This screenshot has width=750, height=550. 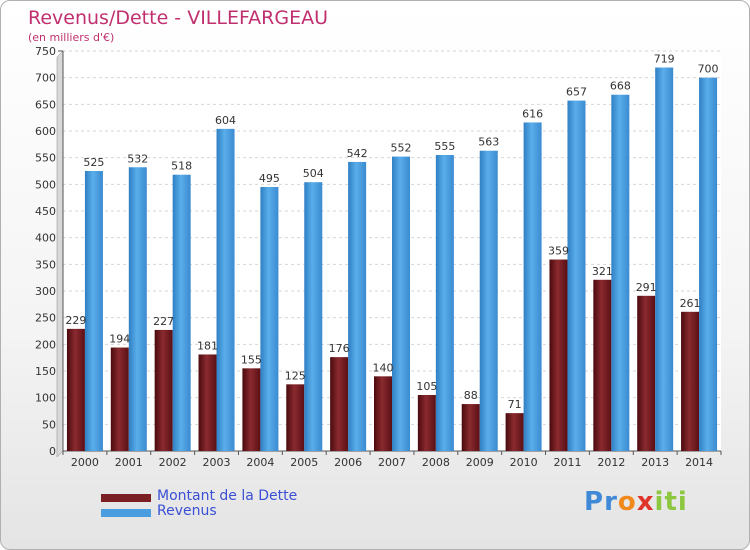 I want to click on data-label-debt: 359, so click(x=558, y=251).